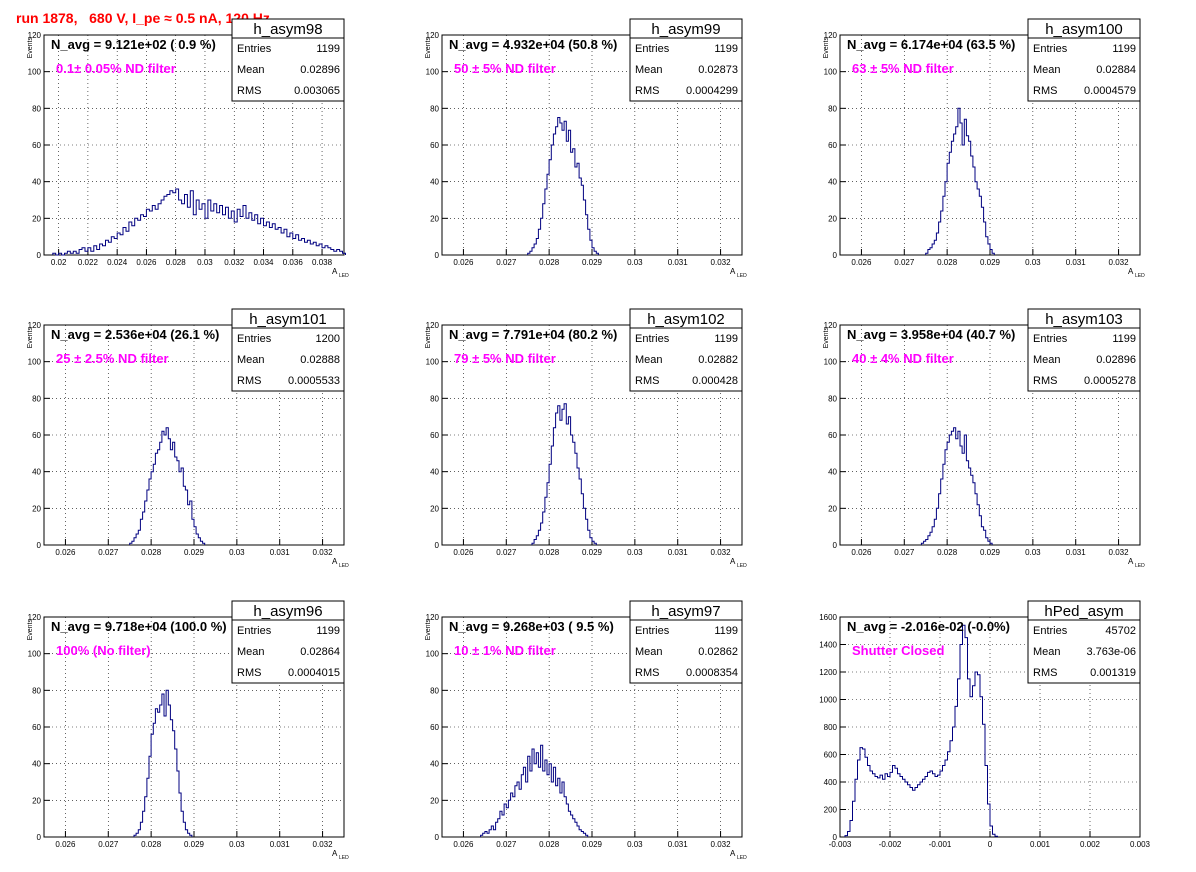 Image resolution: width=1196 pixels, height=872 pixels. Describe the element at coordinates (1113, 673) in the screenshot. I see `stats-value: 0.001319` at that location.